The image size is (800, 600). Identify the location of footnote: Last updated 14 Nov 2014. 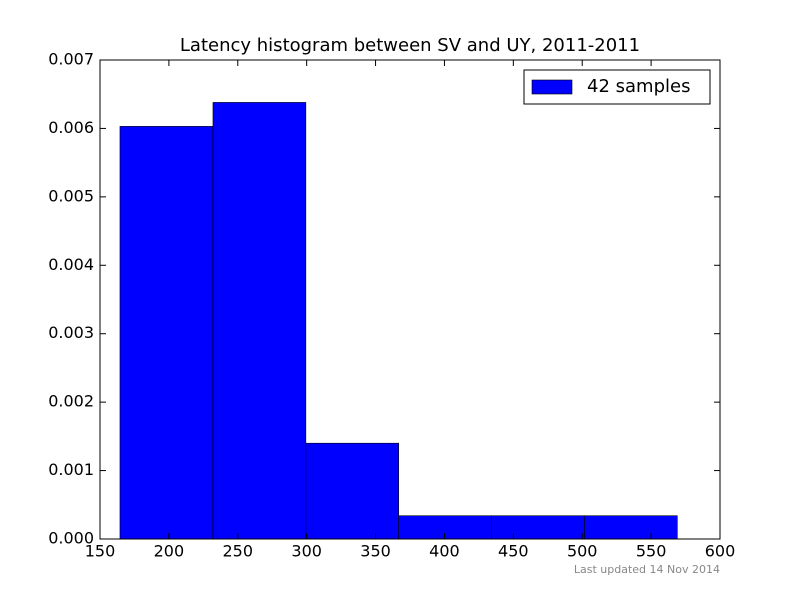
(647, 569).